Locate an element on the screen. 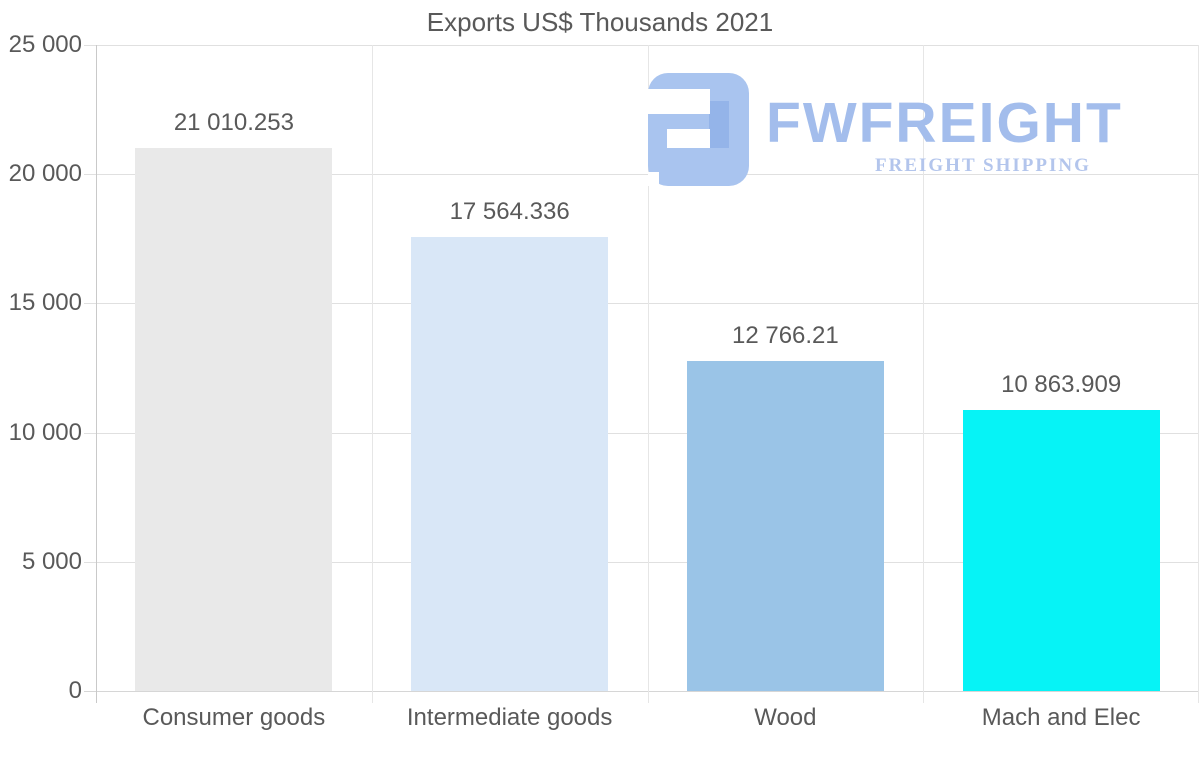  bar-value-label: 10 863.909 is located at coordinates (1061, 385).